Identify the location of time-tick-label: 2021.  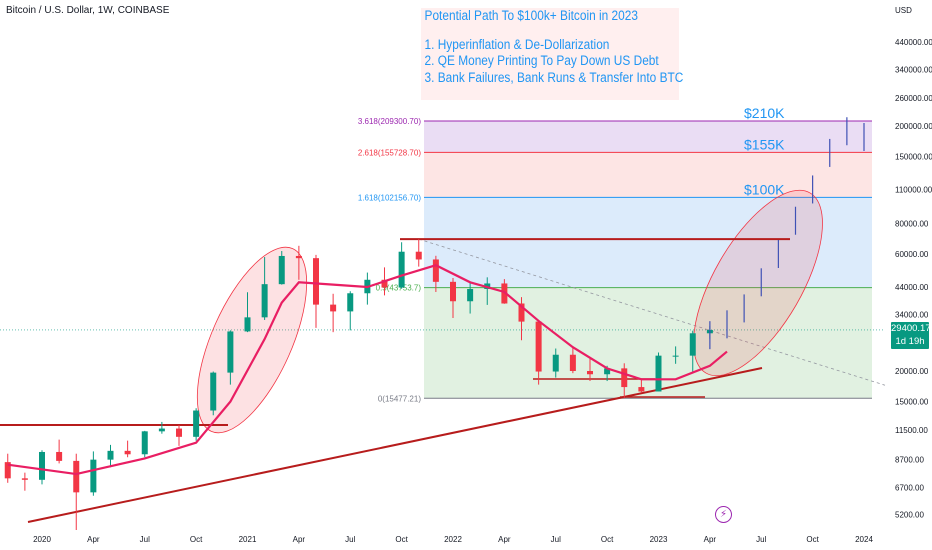
(248, 539).